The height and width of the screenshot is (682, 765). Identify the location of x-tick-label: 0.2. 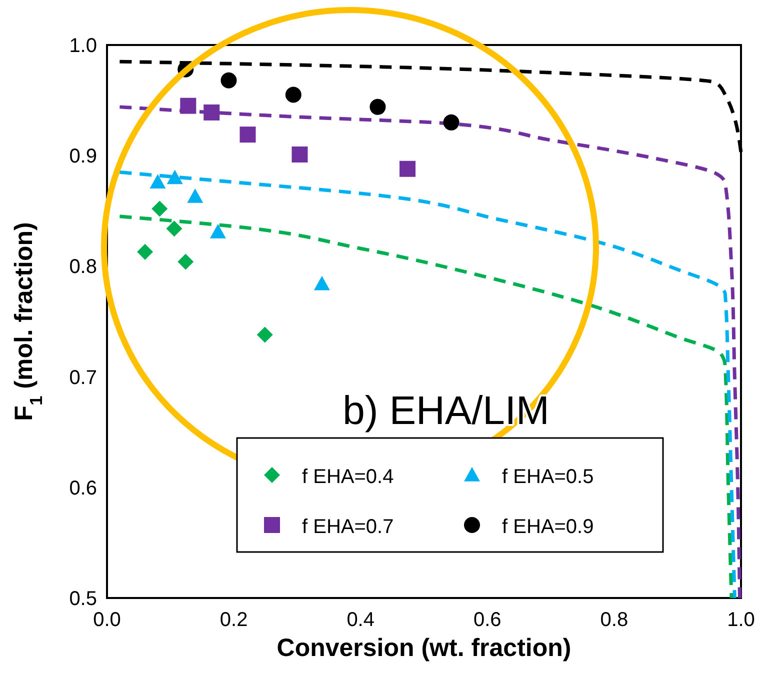
(234, 620).